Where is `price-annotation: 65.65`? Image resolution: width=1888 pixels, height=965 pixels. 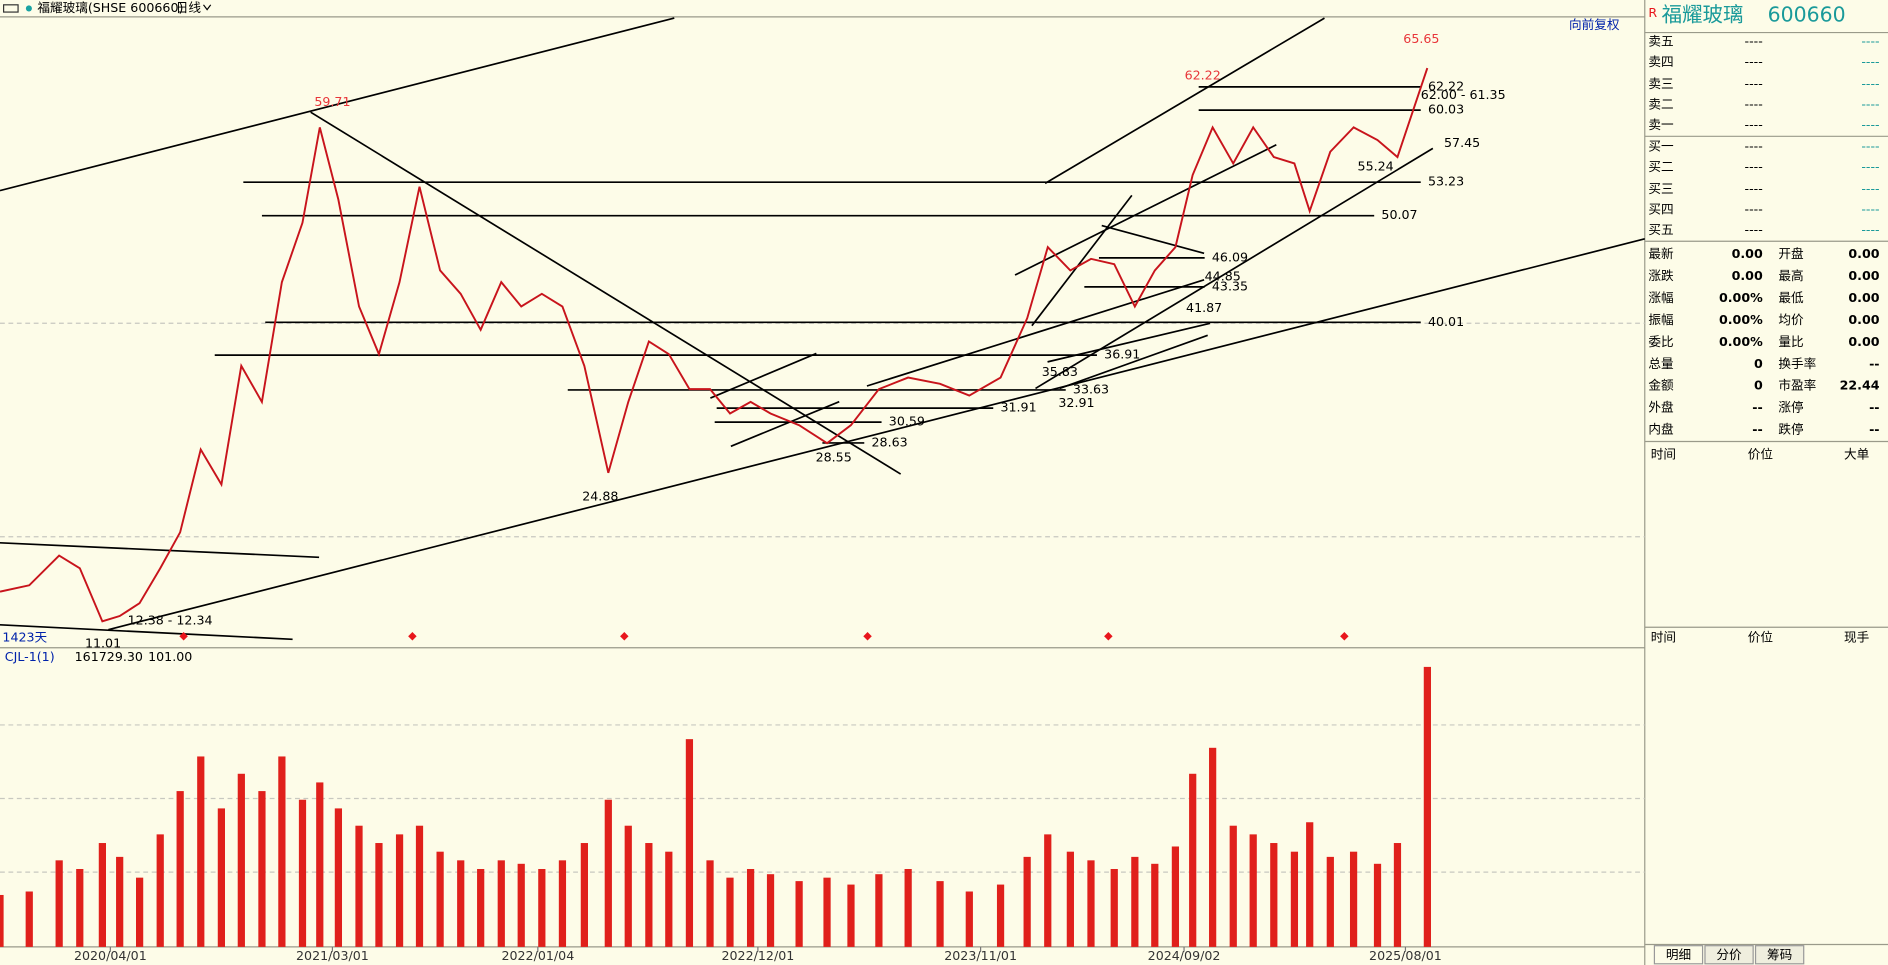
price-annotation: 65.65 is located at coordinates (1421, 38).